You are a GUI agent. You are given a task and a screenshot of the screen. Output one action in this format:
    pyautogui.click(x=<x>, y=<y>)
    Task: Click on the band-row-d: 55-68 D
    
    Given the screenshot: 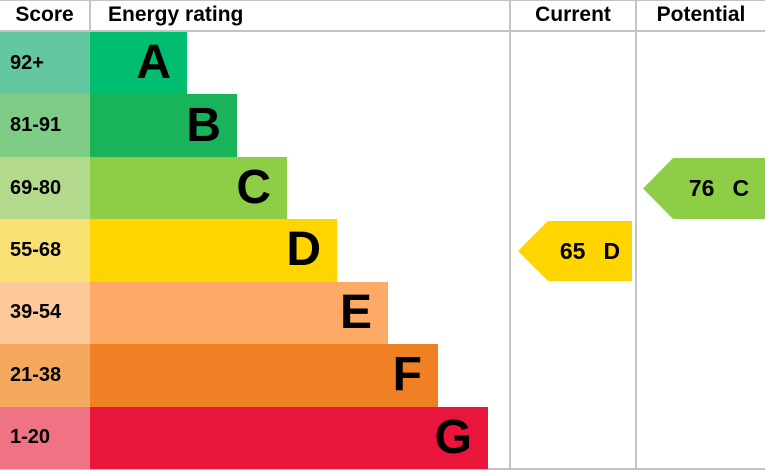 What is the action you would take?
    pyautogui.click(x=255, y=250)
    